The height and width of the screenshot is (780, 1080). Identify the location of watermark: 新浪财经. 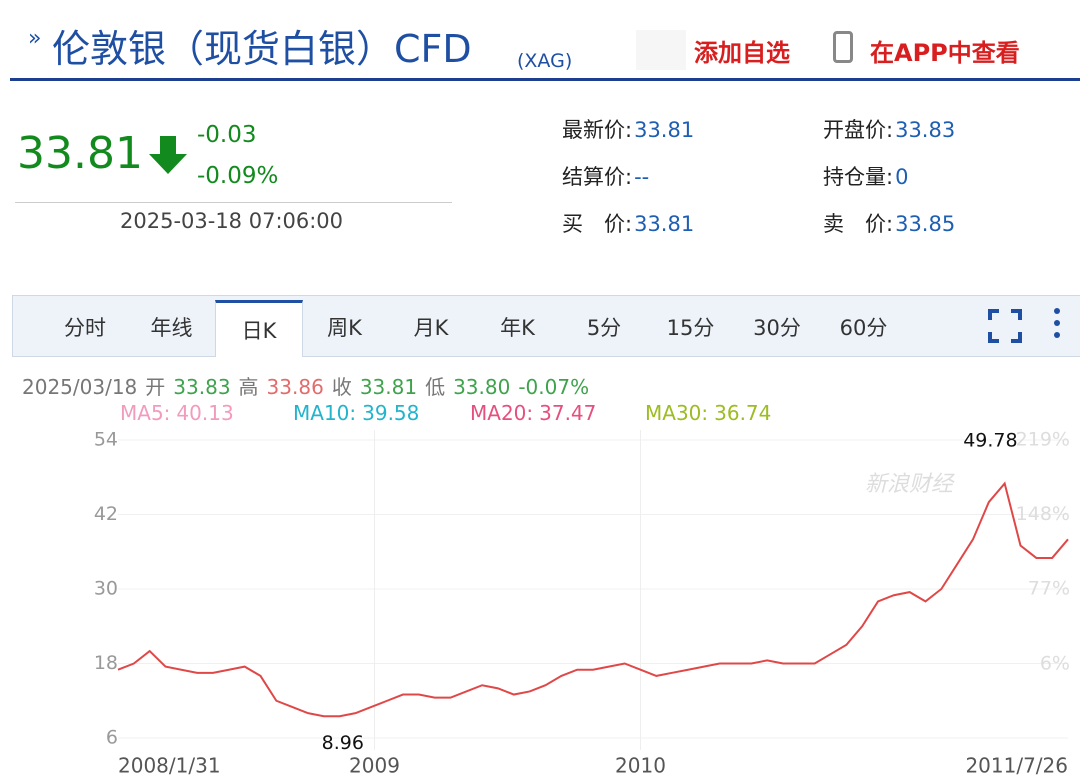
(910, 484).